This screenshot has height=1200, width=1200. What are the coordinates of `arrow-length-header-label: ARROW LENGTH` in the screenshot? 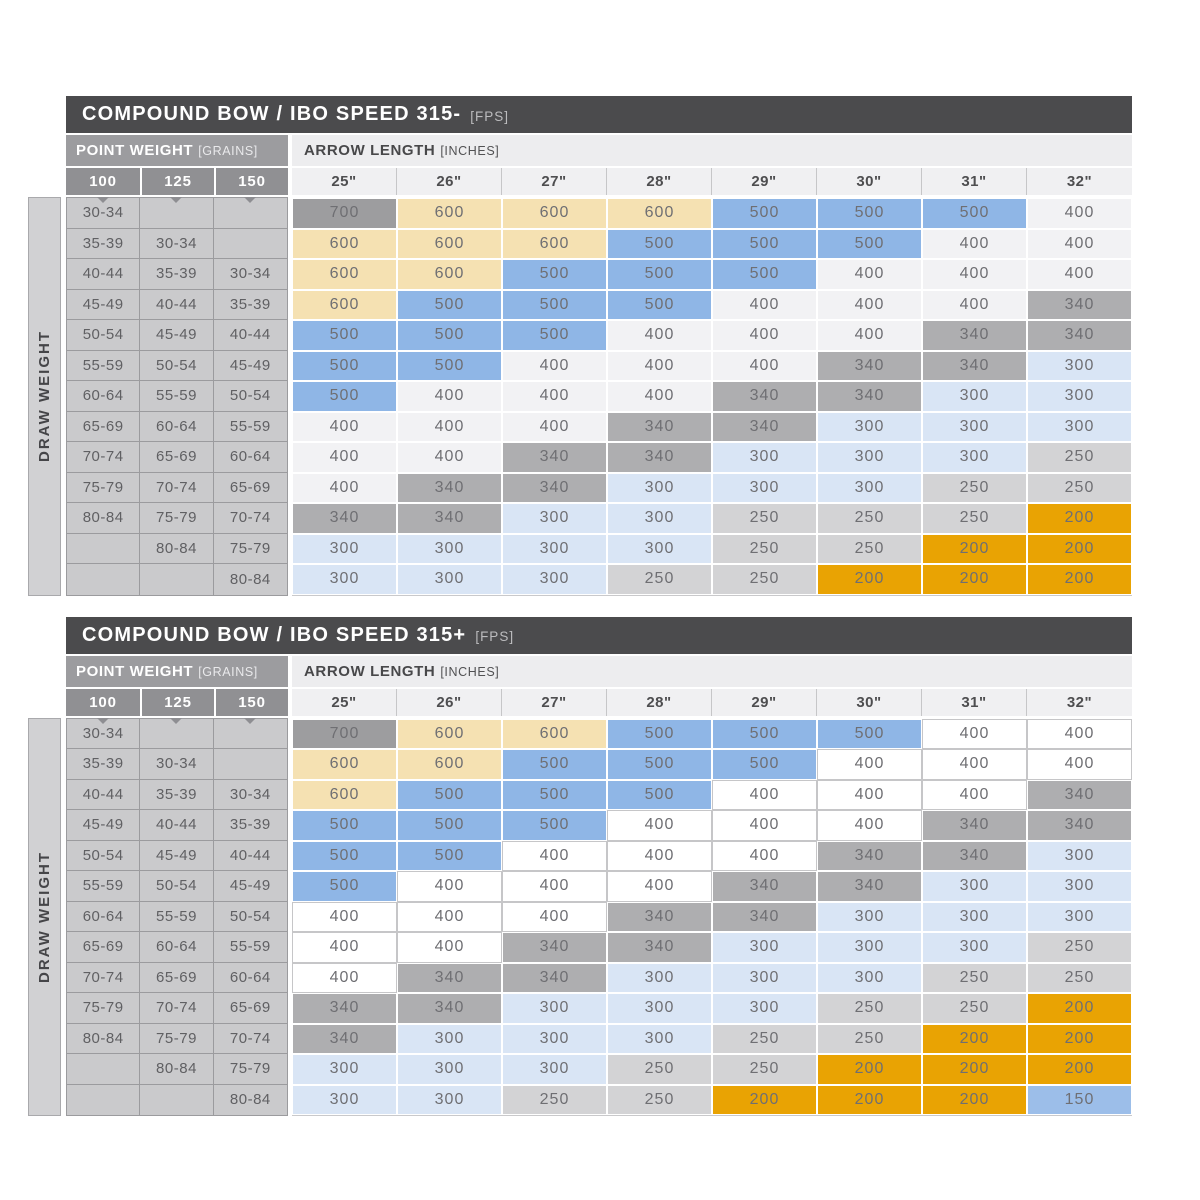 It's located at (370, 671).